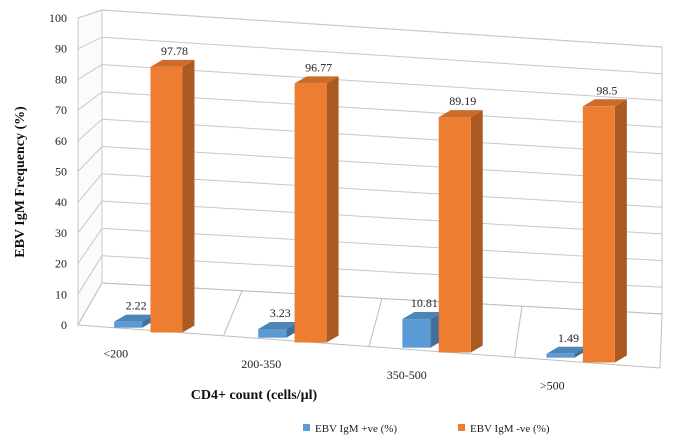 The height and width of the screenshot is (439, 684). Describe the element at coordinates (61, 233) in the screenshot. I see `y-tick-label: 30` at that location.